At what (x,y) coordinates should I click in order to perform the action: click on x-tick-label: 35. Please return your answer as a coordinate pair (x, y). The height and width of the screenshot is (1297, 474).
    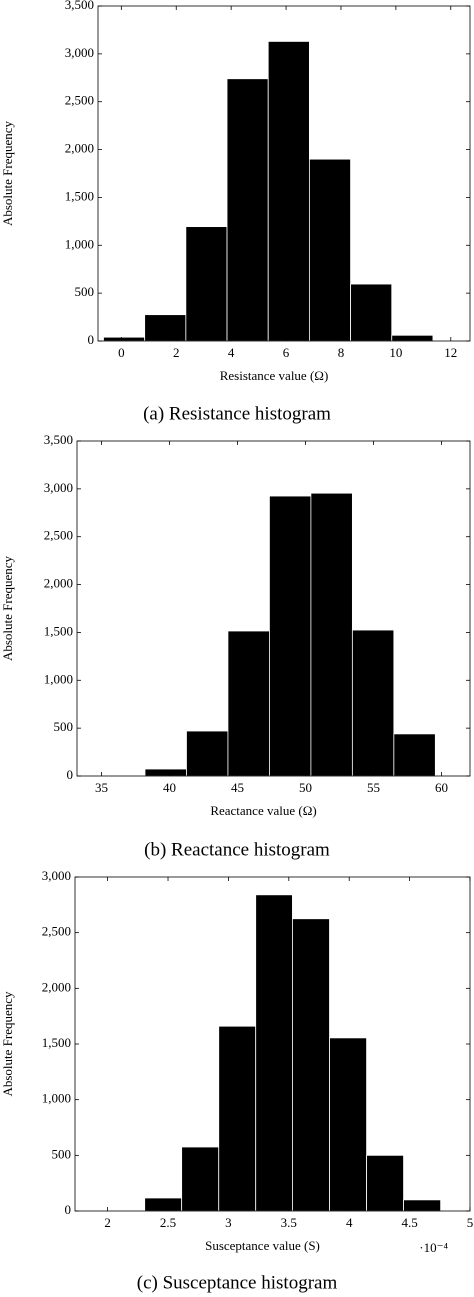
    Looking at the image, I should click on (101, 787).